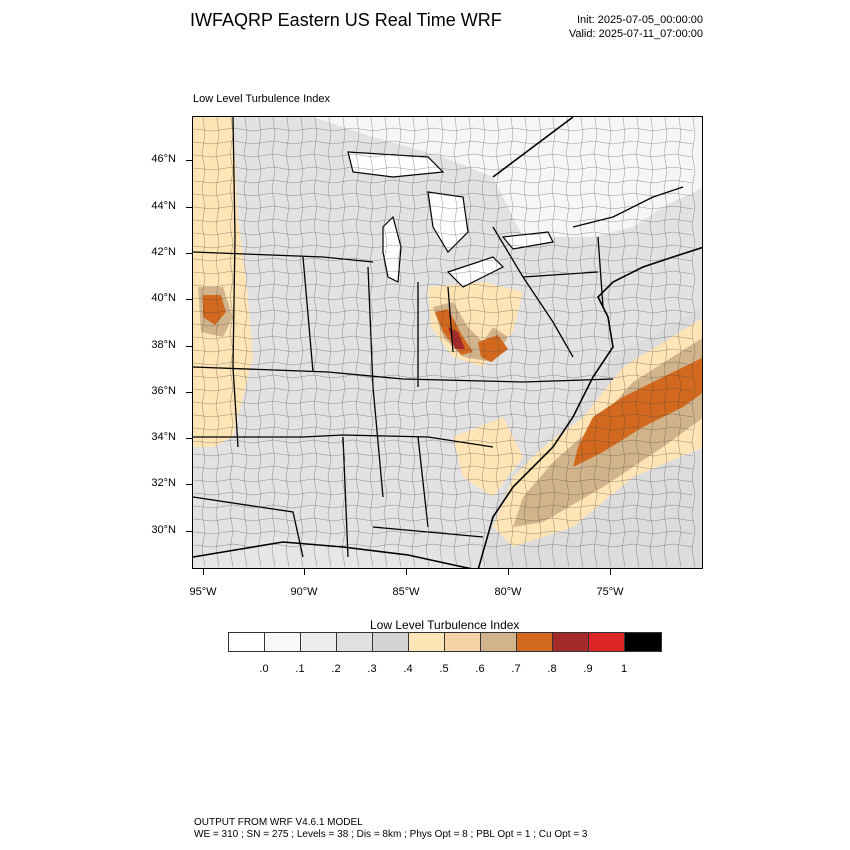  Describe the element at coordinates (163, 391) in the screenshot. I see `lat-label: 36°N` at that location.